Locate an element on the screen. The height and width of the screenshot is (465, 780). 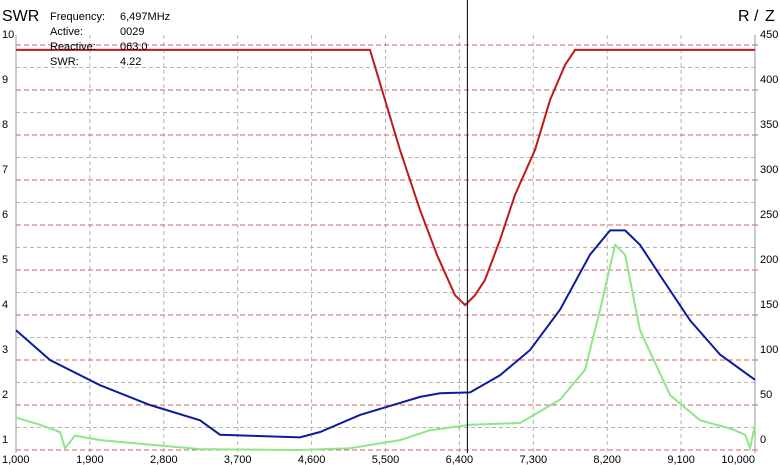
readout-value: 063.0 is located at coordinates (134, 47).